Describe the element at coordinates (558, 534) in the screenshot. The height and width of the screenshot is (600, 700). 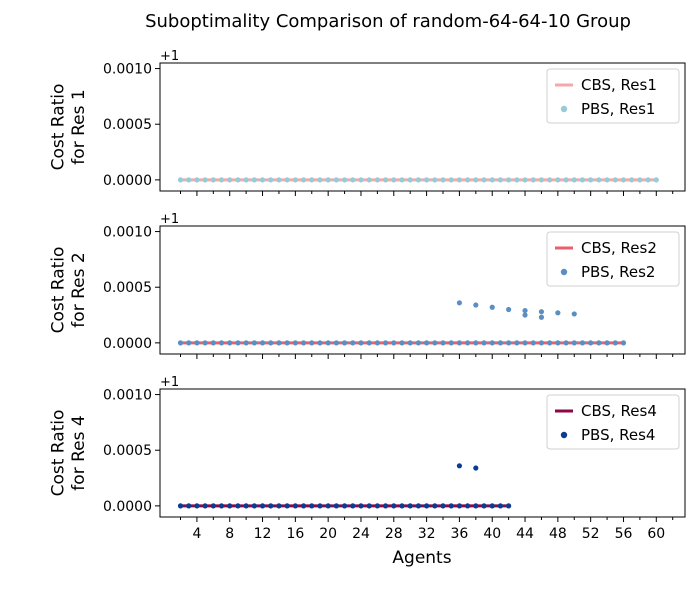
I see `x-tick-label: 48` at that location.